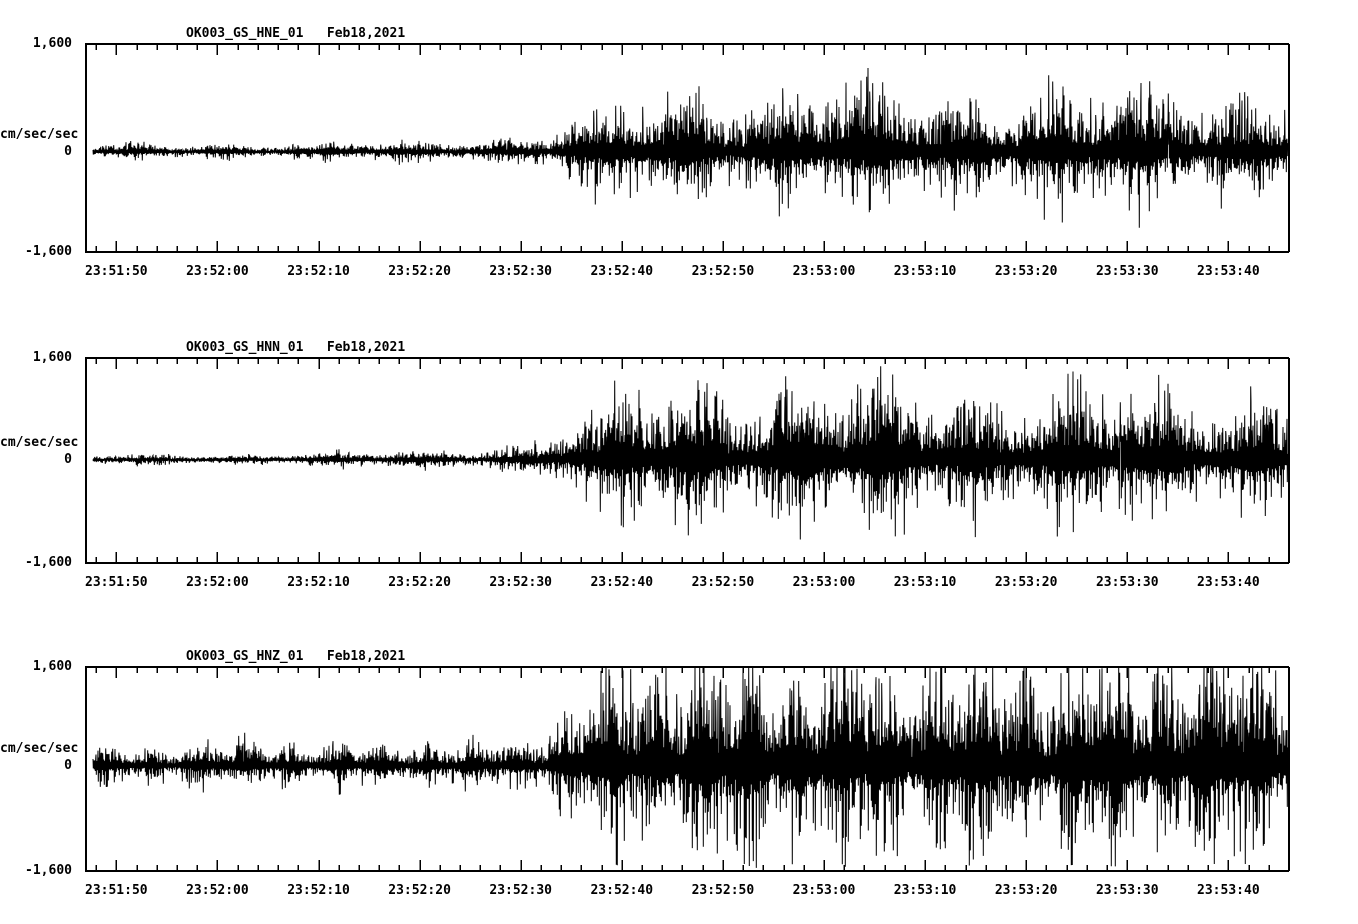 The image size is (1358, 924). Describe the element at coordinates (296, 33) in the screenshot. I see `panel-title: OK003_GS_HNE_01 Feb18,2021` at that location.